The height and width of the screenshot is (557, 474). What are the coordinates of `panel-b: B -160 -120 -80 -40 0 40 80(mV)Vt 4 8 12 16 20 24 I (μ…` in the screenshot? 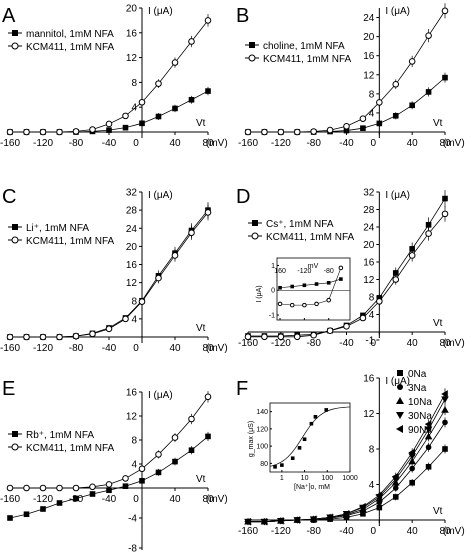 It's located at (350, 76).